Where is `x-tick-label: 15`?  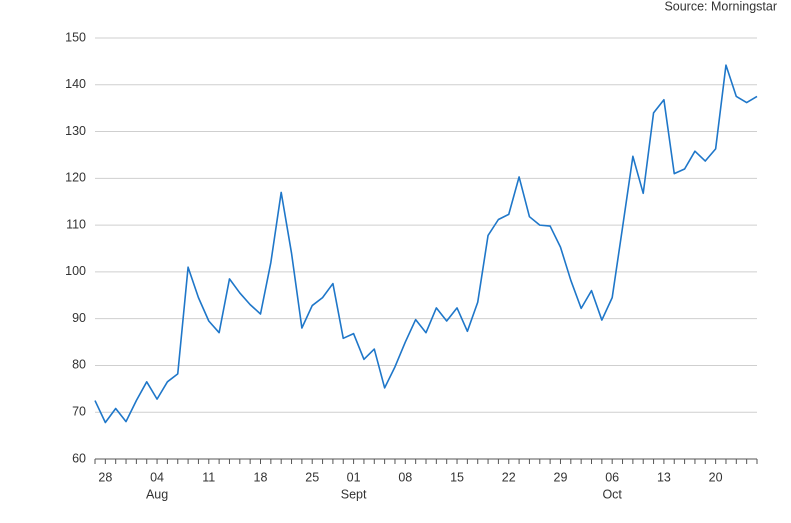
x-tick-label: 15 is located at coordinates (457, 477).